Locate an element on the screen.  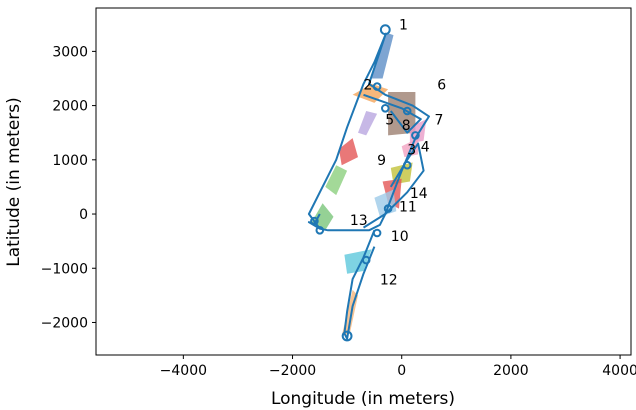
y-tick-label: −2000 is located at coordinates (64, 323).